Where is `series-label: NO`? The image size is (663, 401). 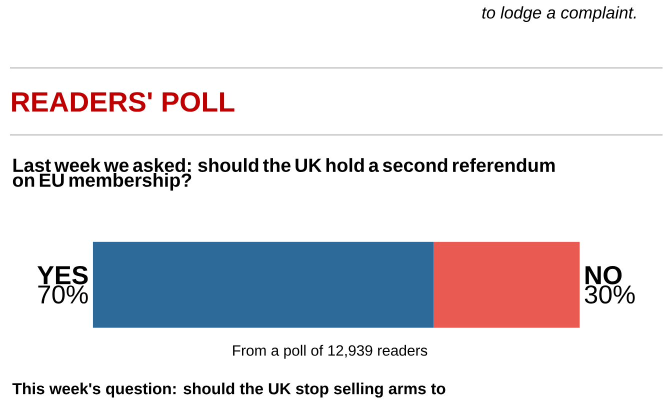
series-label: NO is located at coordinates (604, 275).